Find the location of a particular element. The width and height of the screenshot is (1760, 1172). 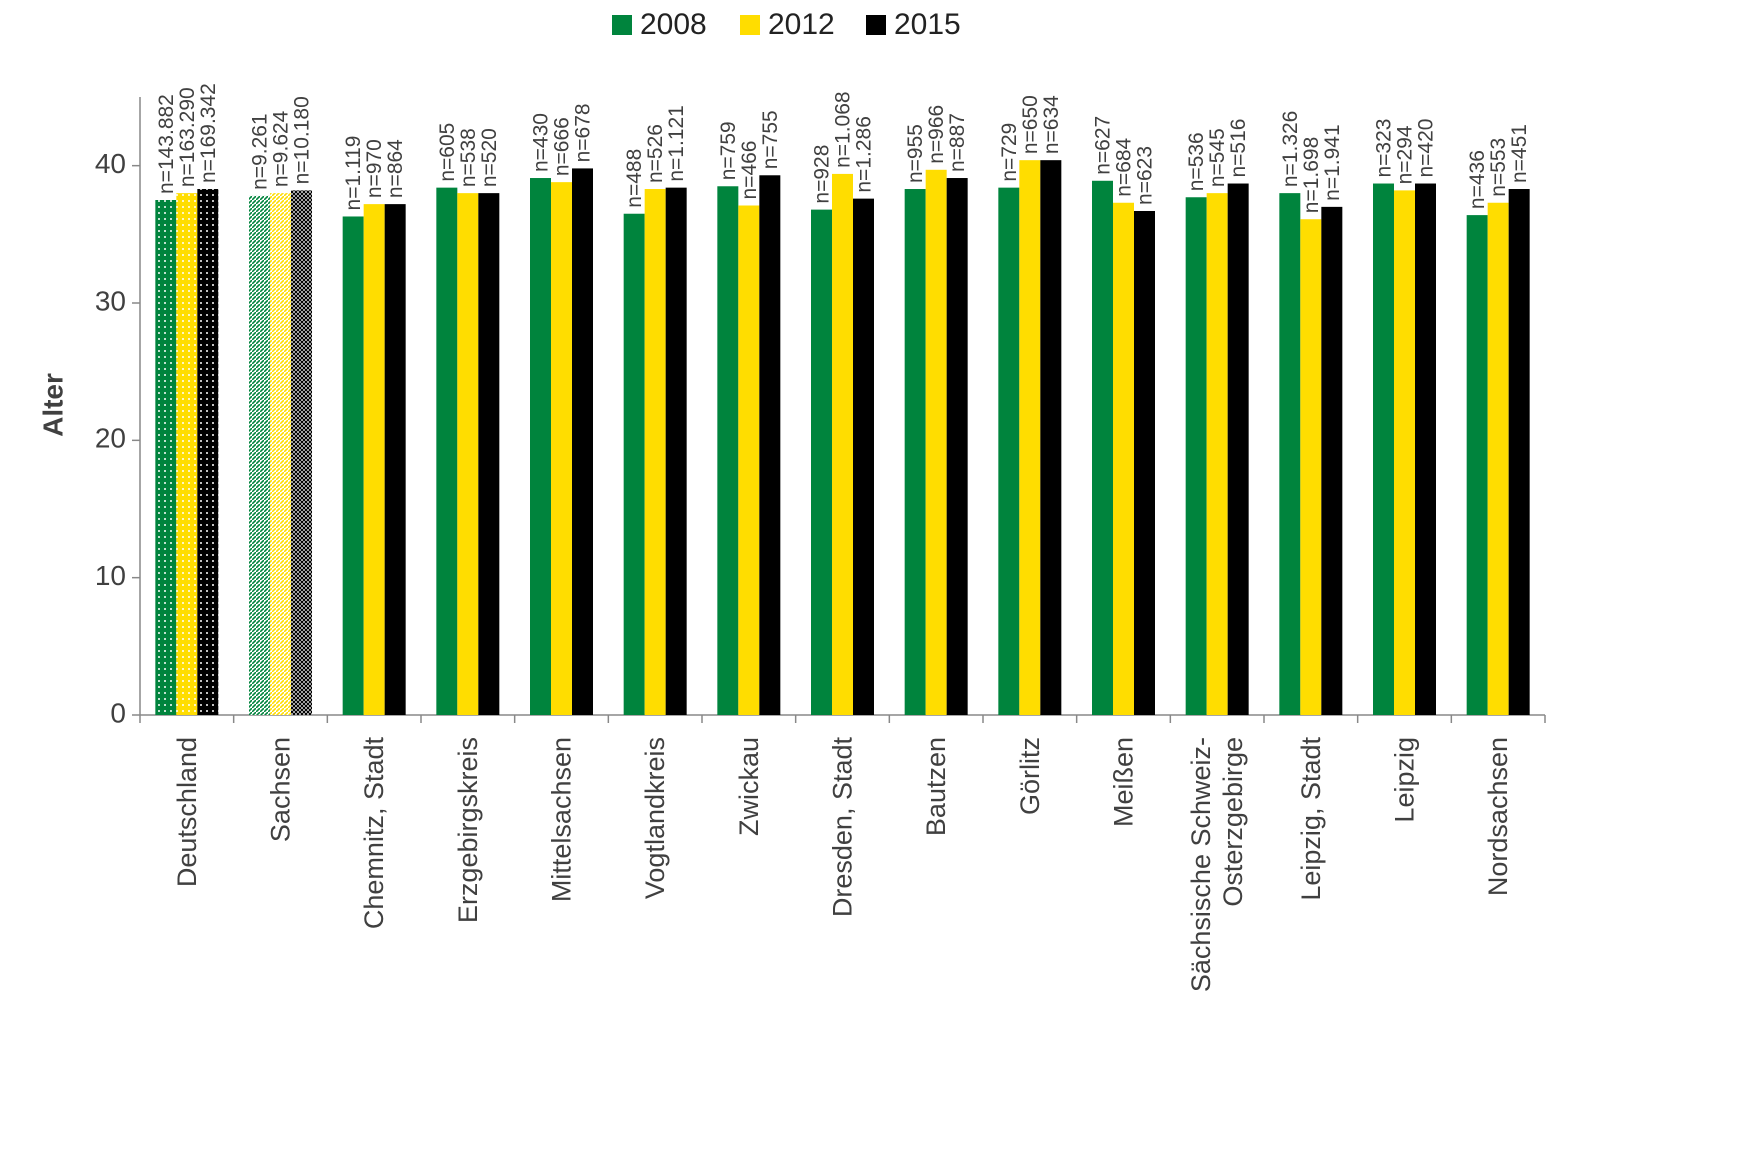

n-label: n=451 is located at coordinates (1519, 153).